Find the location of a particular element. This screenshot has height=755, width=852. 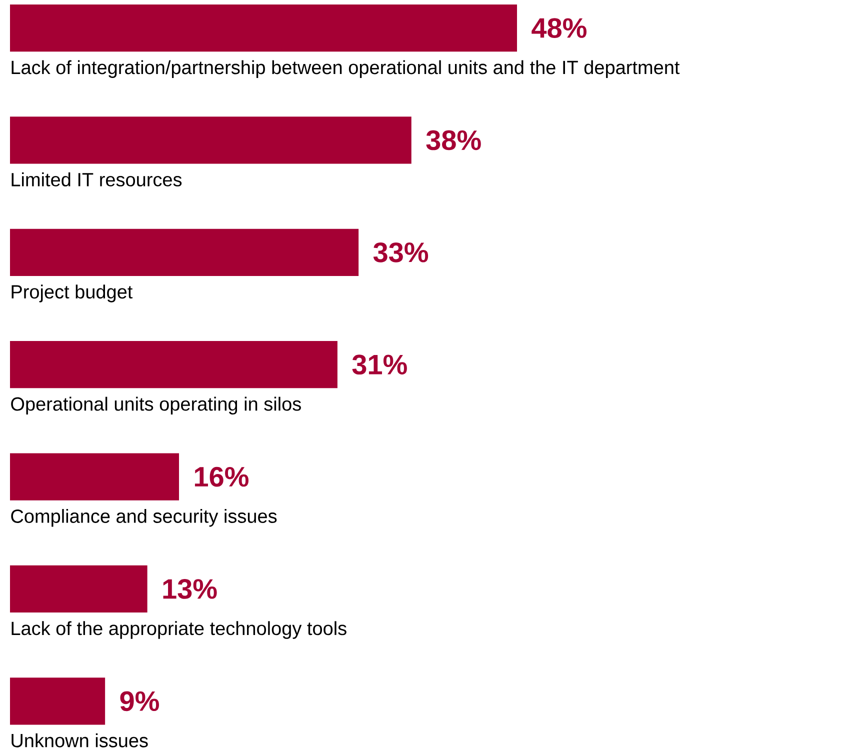

data-label: 33% is located at coordinates (400, 252).